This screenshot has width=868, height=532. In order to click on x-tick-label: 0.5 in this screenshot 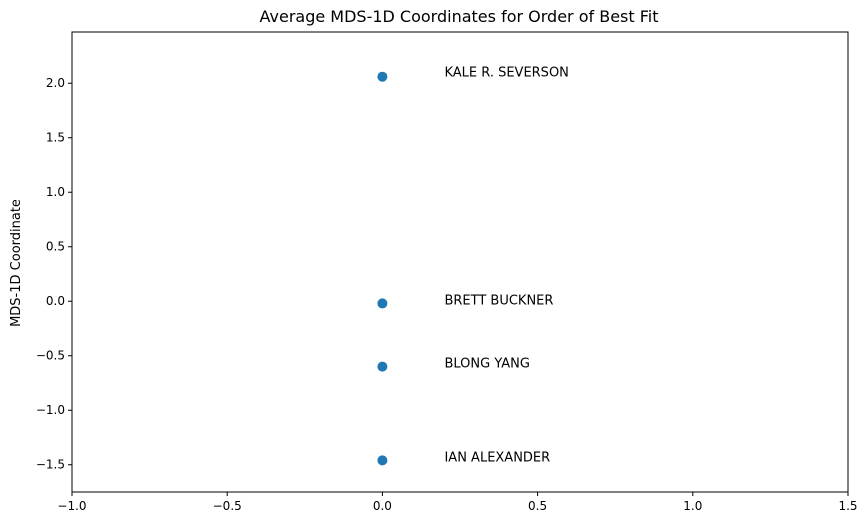, I will do `click(537, 506)`.